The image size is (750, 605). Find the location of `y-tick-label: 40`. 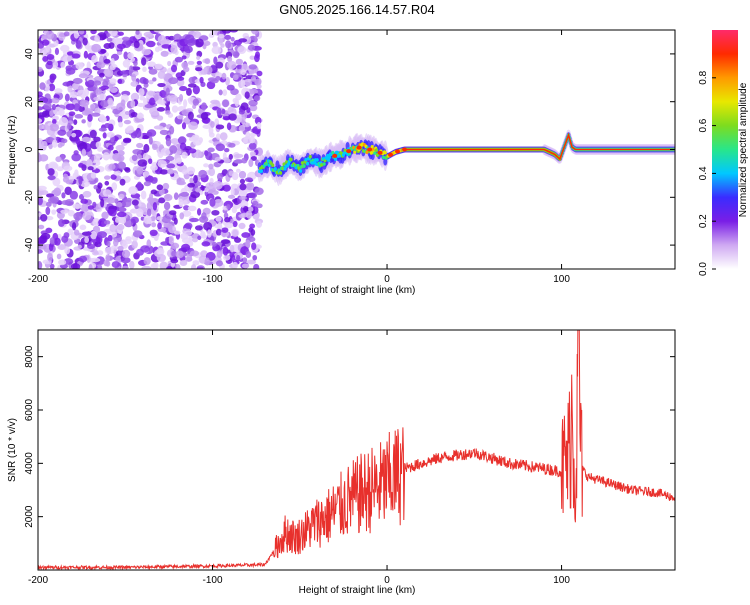

y-tick-label: 40 is located at coordinates (29, 54).